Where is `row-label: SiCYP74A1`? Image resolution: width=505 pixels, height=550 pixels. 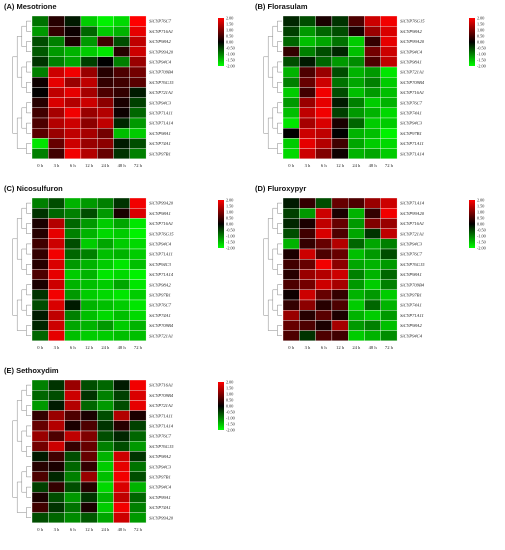 row-label: SiCYP74A1 is located at coordinates (411, 113).